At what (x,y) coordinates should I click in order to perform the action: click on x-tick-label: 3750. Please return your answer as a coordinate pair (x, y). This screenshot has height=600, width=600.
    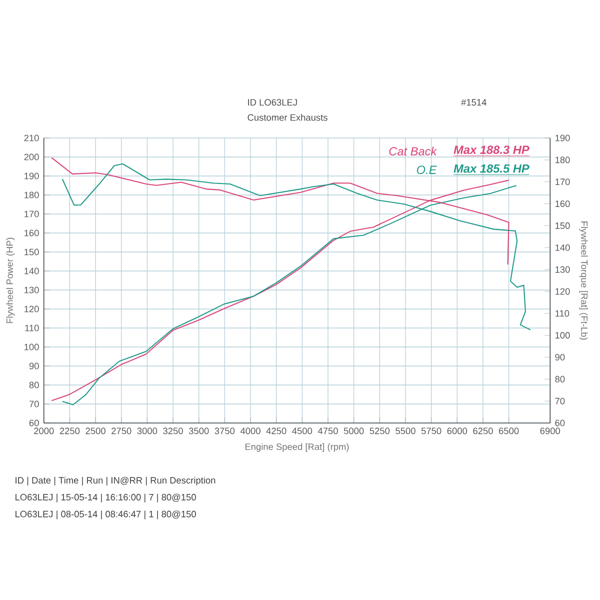
    Looking at the image, I should click on (224, 431).